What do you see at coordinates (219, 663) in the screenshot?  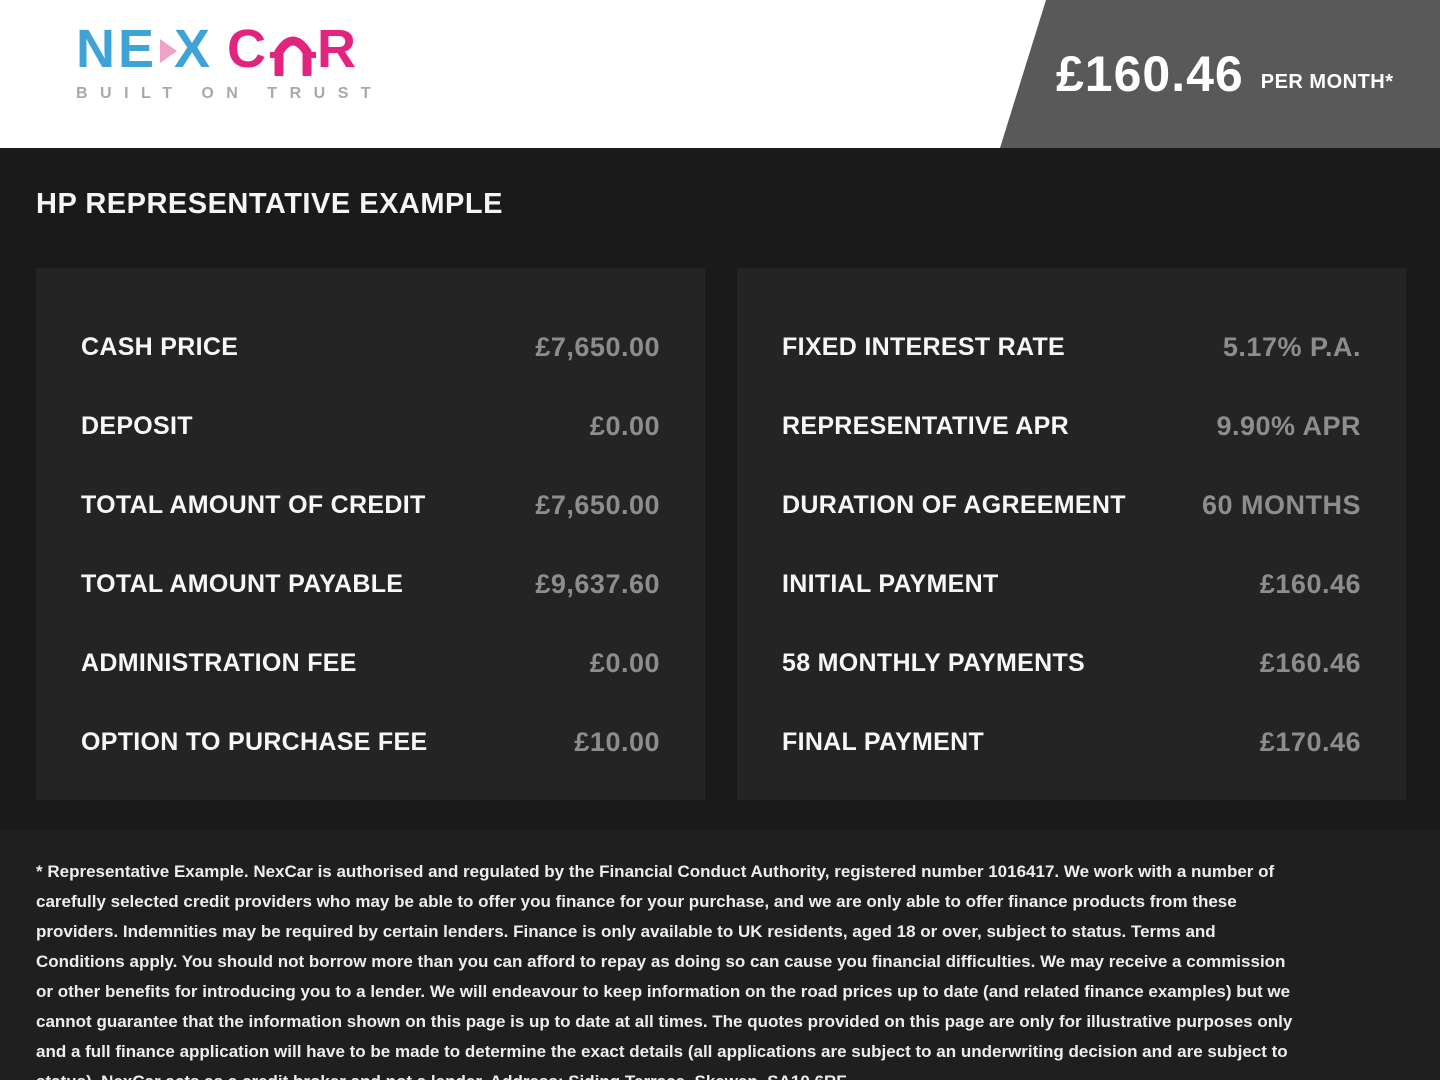 I see `finance-label: ADMINISTRATION FEE` at bounding box center [219, 663].